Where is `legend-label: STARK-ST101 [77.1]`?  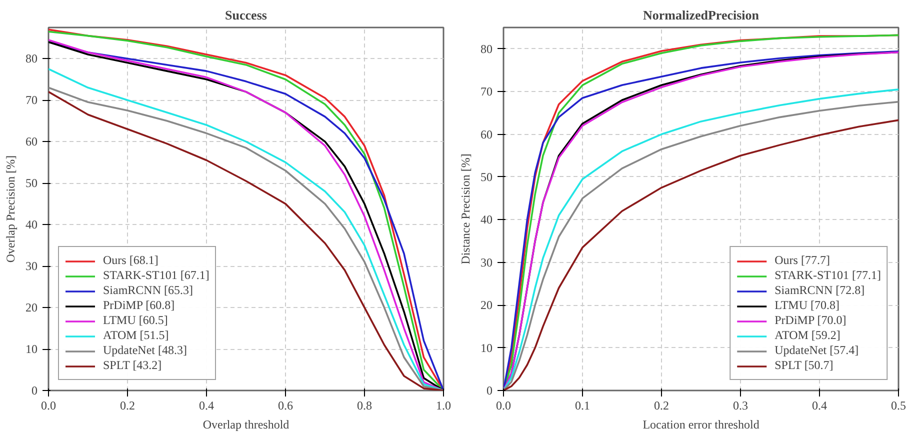
legend-label: STARK-ST101 [77.1] is located at coordinates (827, 275).